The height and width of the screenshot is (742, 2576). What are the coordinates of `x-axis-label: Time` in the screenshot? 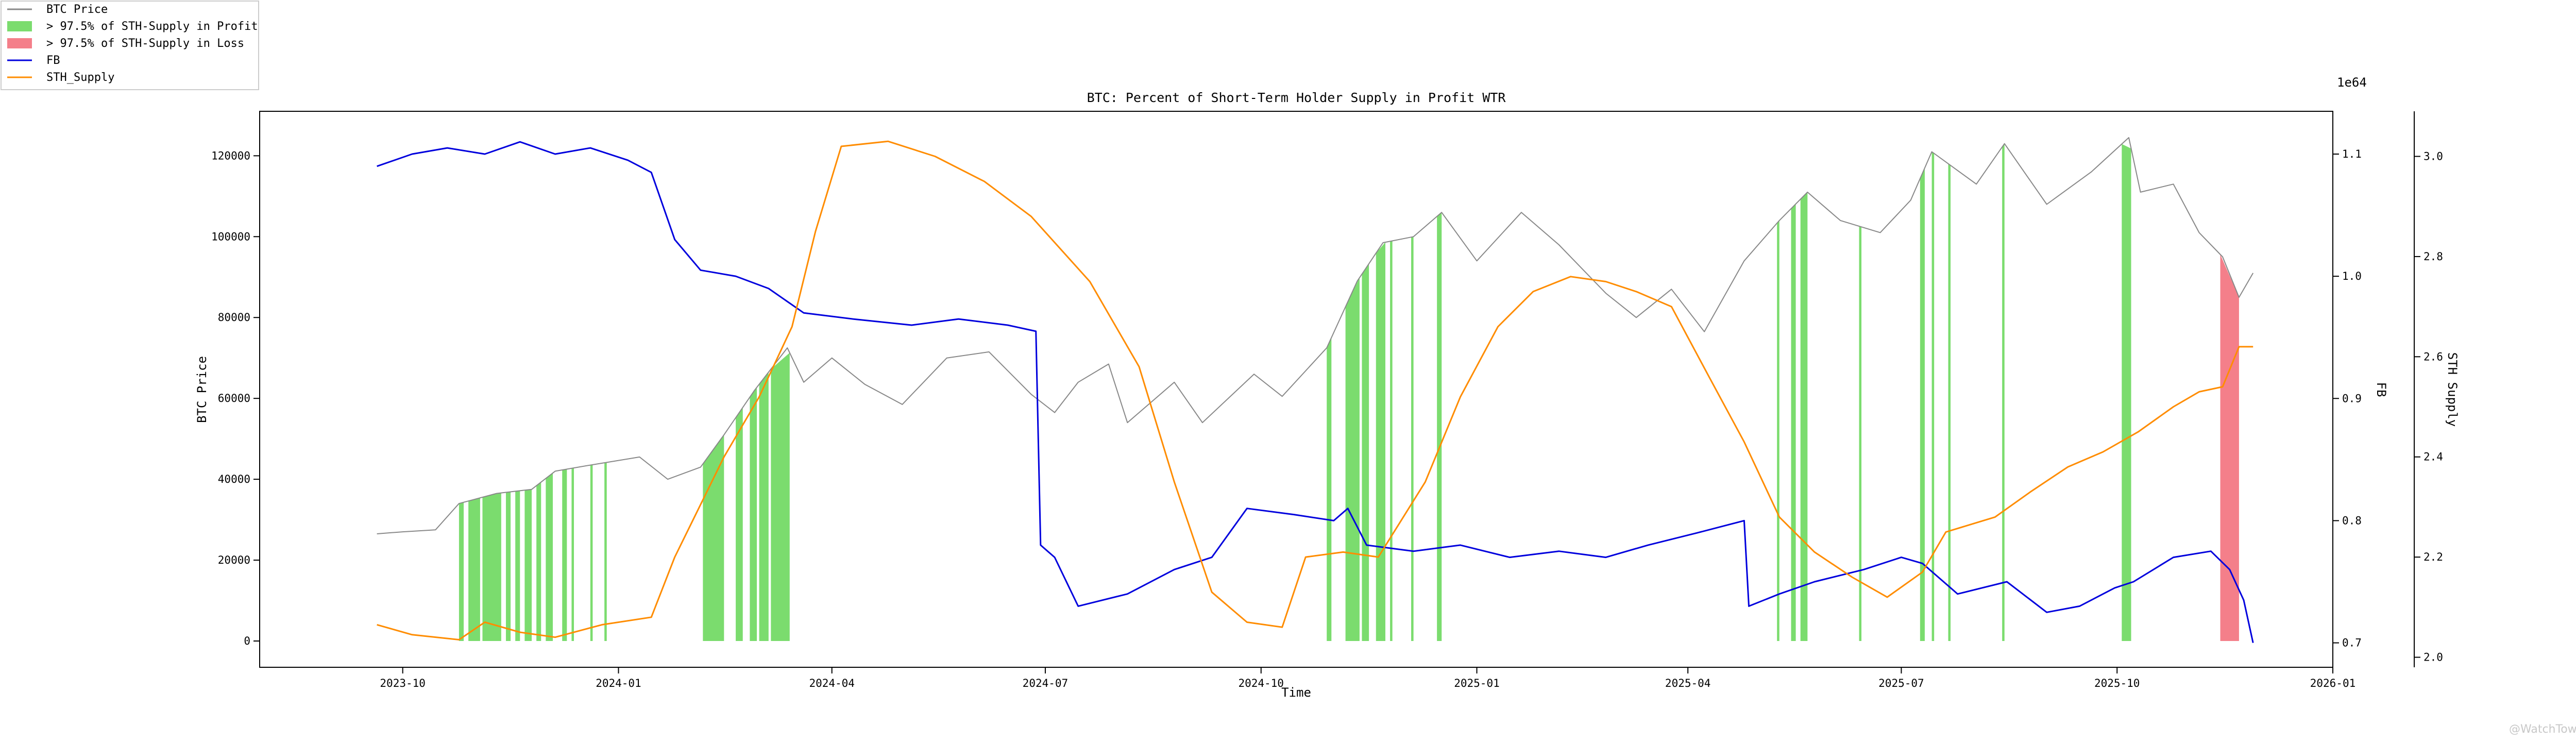 It's located at (1296, 692).